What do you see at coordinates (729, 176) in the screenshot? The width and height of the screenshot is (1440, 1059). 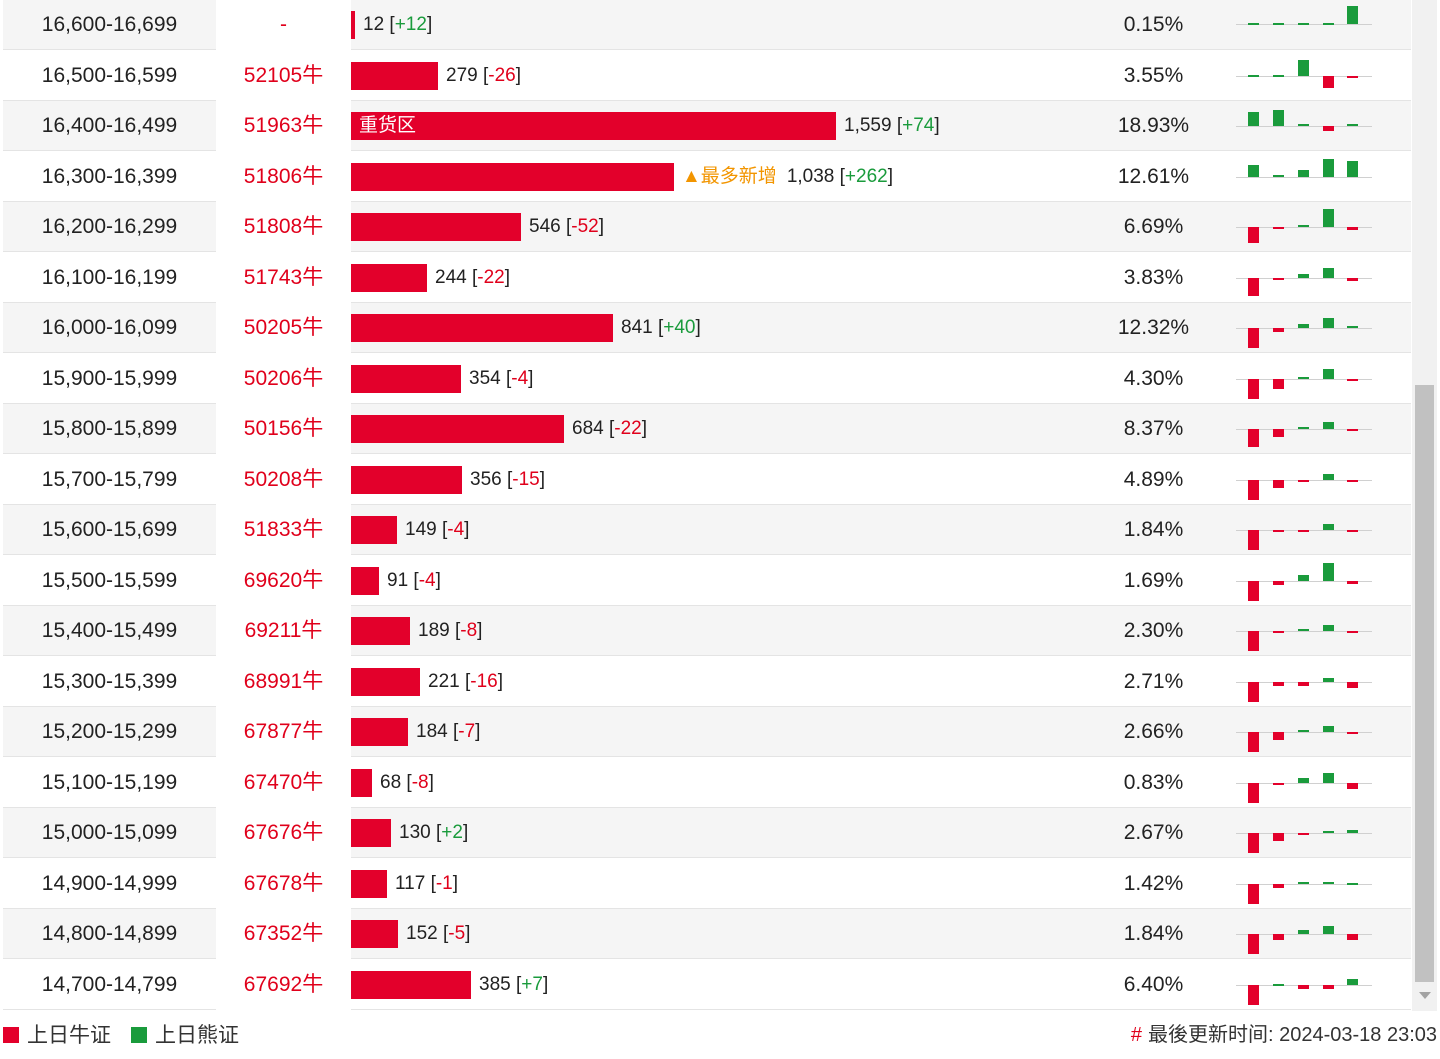 I see `most-added-flag: ▲最多新增` at bounding box center [729, 176].